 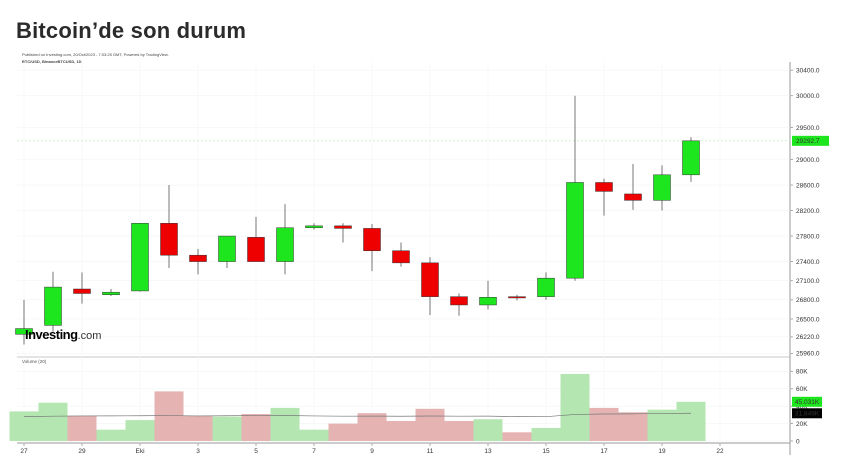 I want to click on time-tick-label: 22, so click(x=720, y=451).